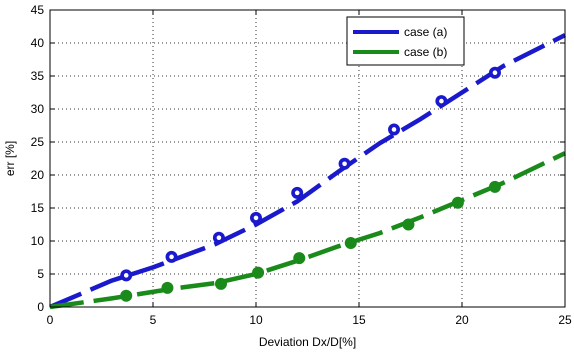 This screenshot has width=574, height=354. What do you see at coordinates (256, 320) in the screenshot?
I see `x-tick-label: 10` at bounding box center [256, 320].